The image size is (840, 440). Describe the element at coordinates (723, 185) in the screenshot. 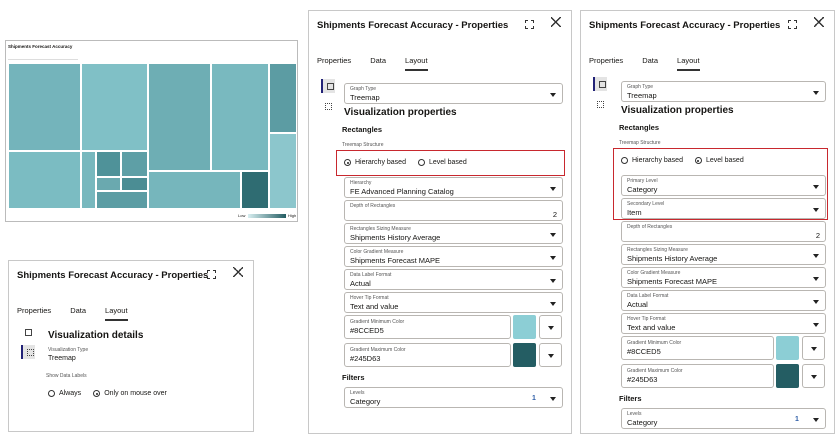

I see `select-field: Primary Level Category` at that location.